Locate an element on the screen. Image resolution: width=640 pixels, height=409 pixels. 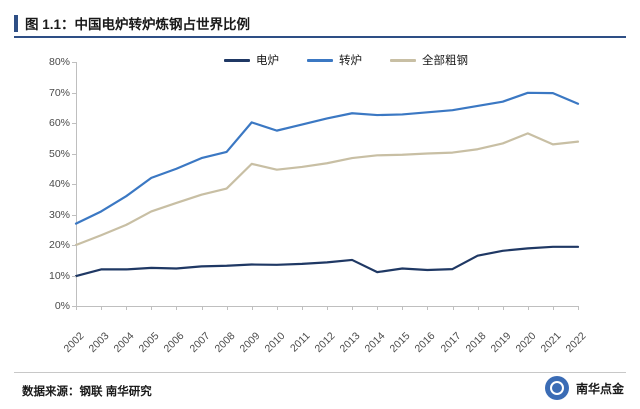
y-axis-tick-label: 70% is located at coordinates (59, 92).